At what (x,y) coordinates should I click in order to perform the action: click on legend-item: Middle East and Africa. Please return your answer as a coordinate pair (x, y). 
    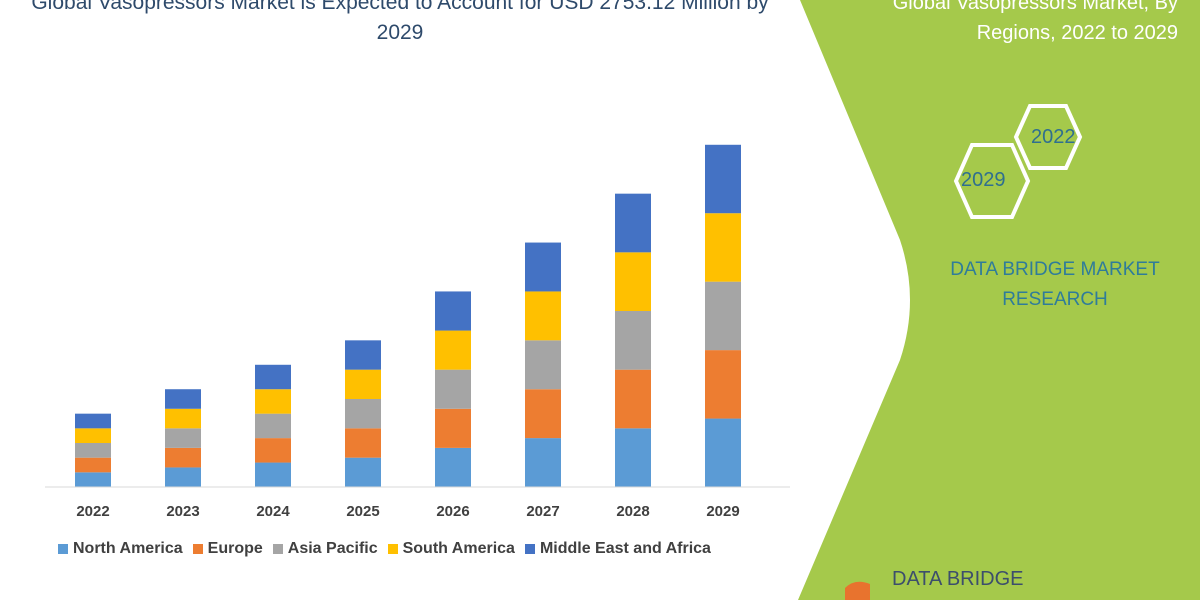
    Looking at the image, I should click on (617, 549).